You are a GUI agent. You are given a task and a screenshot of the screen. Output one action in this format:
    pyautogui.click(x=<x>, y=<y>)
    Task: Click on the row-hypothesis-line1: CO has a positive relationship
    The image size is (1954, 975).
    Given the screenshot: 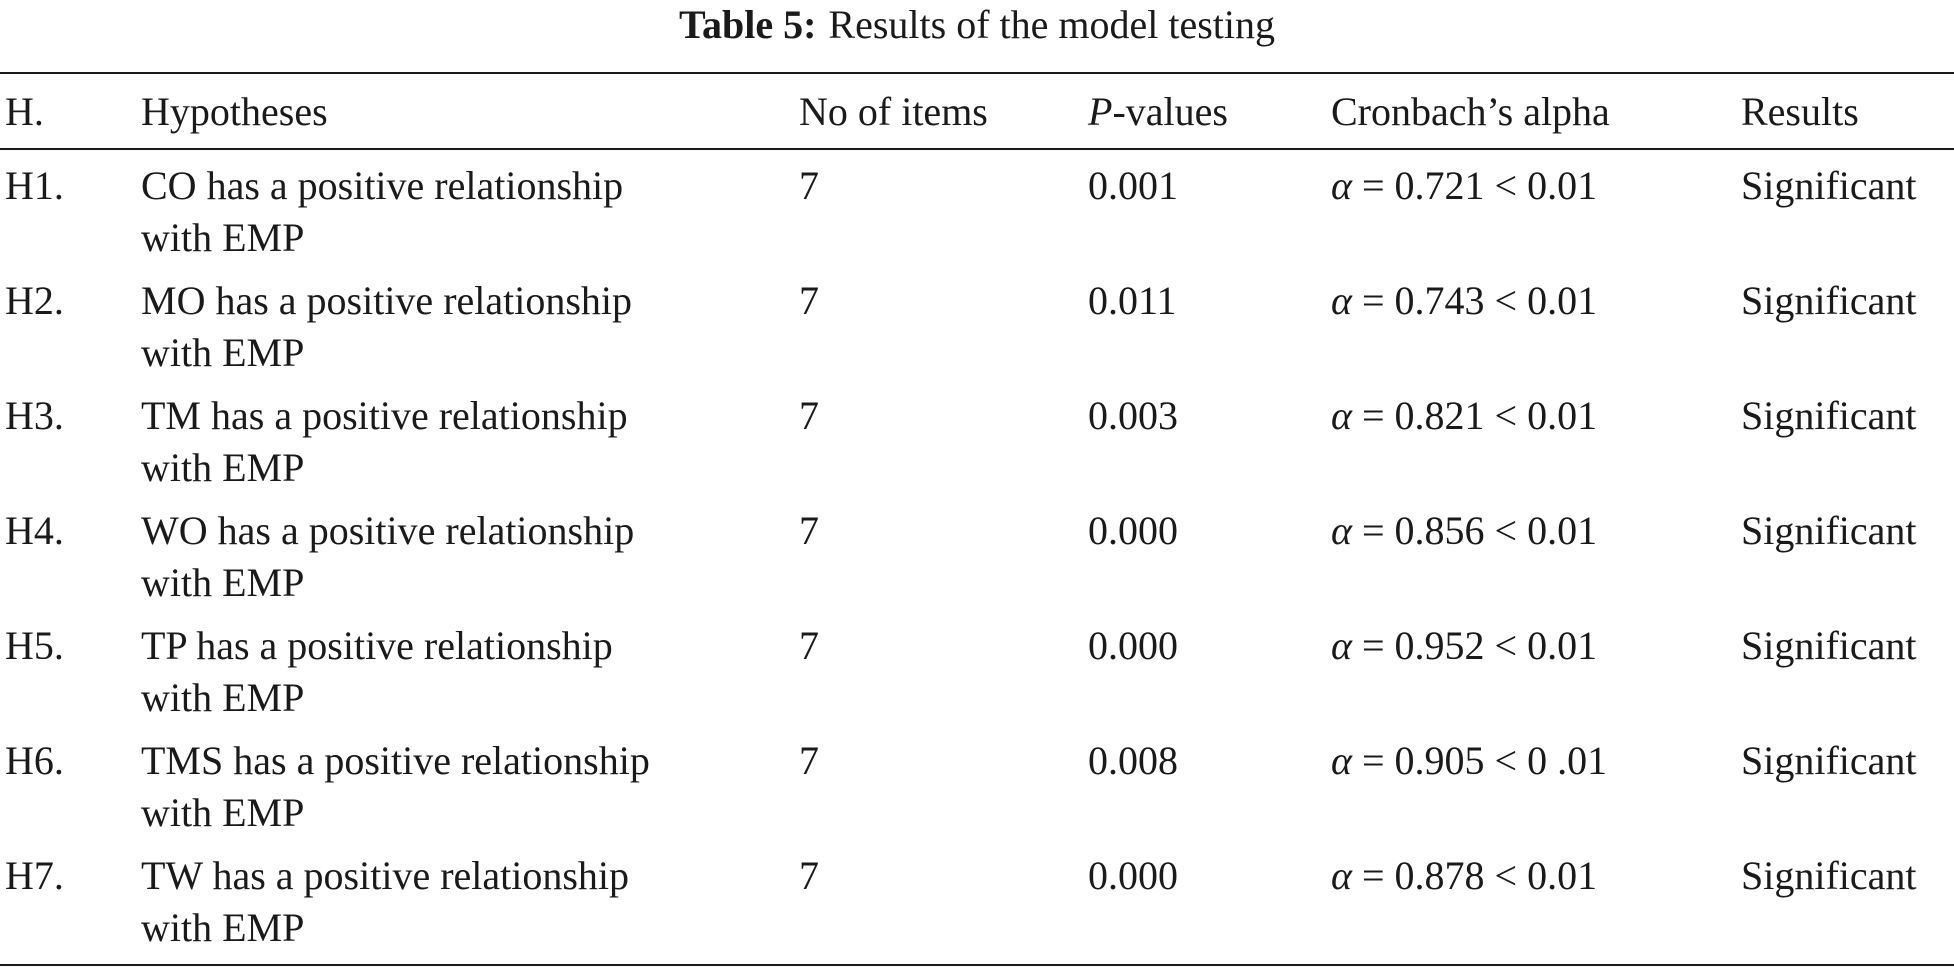 What is the action you would take?
    pyautogui.click(x=382, y=185)
    